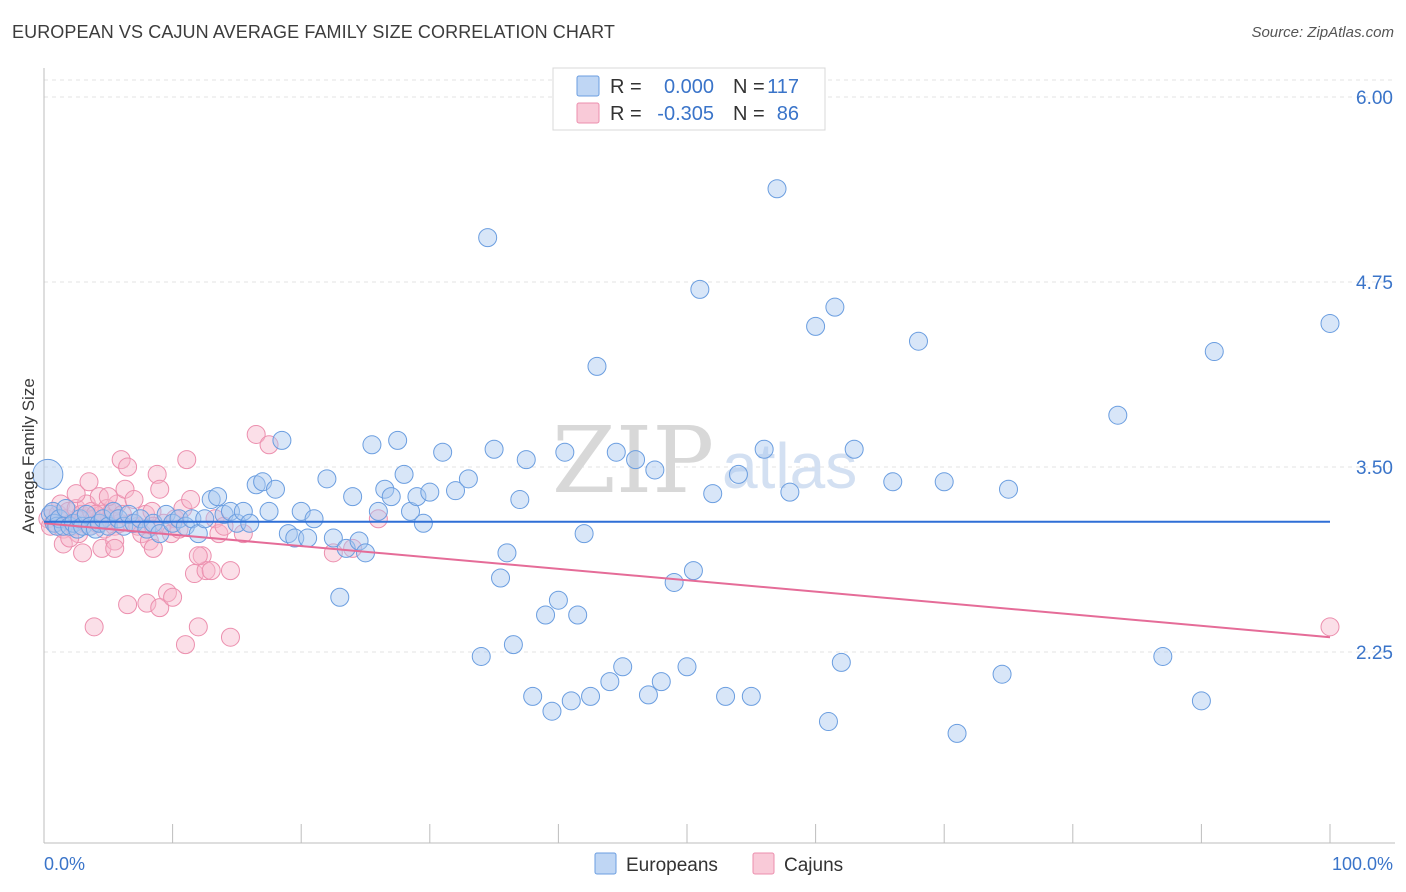  What do you see at coordinates (749, 87) in the screenshot?
I see `legend-n-label-1: N =` at bounding box center [749, 87].